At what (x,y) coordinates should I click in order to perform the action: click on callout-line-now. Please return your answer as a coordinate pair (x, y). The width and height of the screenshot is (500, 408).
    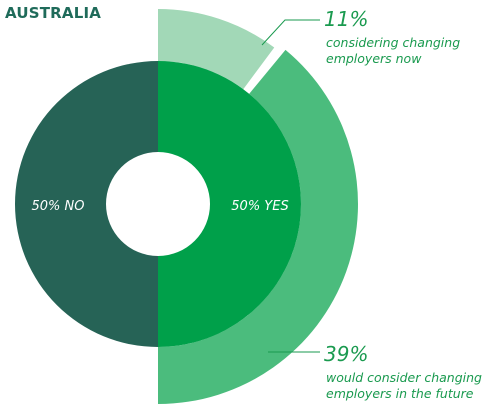
    Looking at the image, I should click on (290, 32).